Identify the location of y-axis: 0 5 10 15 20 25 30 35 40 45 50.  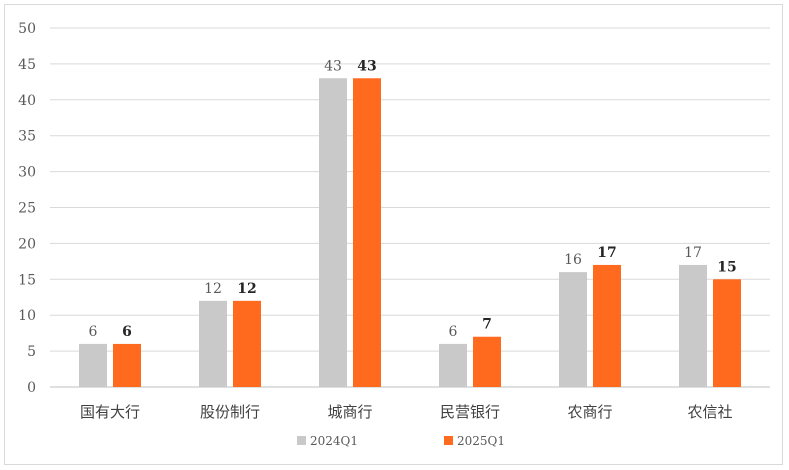
(27, 208).